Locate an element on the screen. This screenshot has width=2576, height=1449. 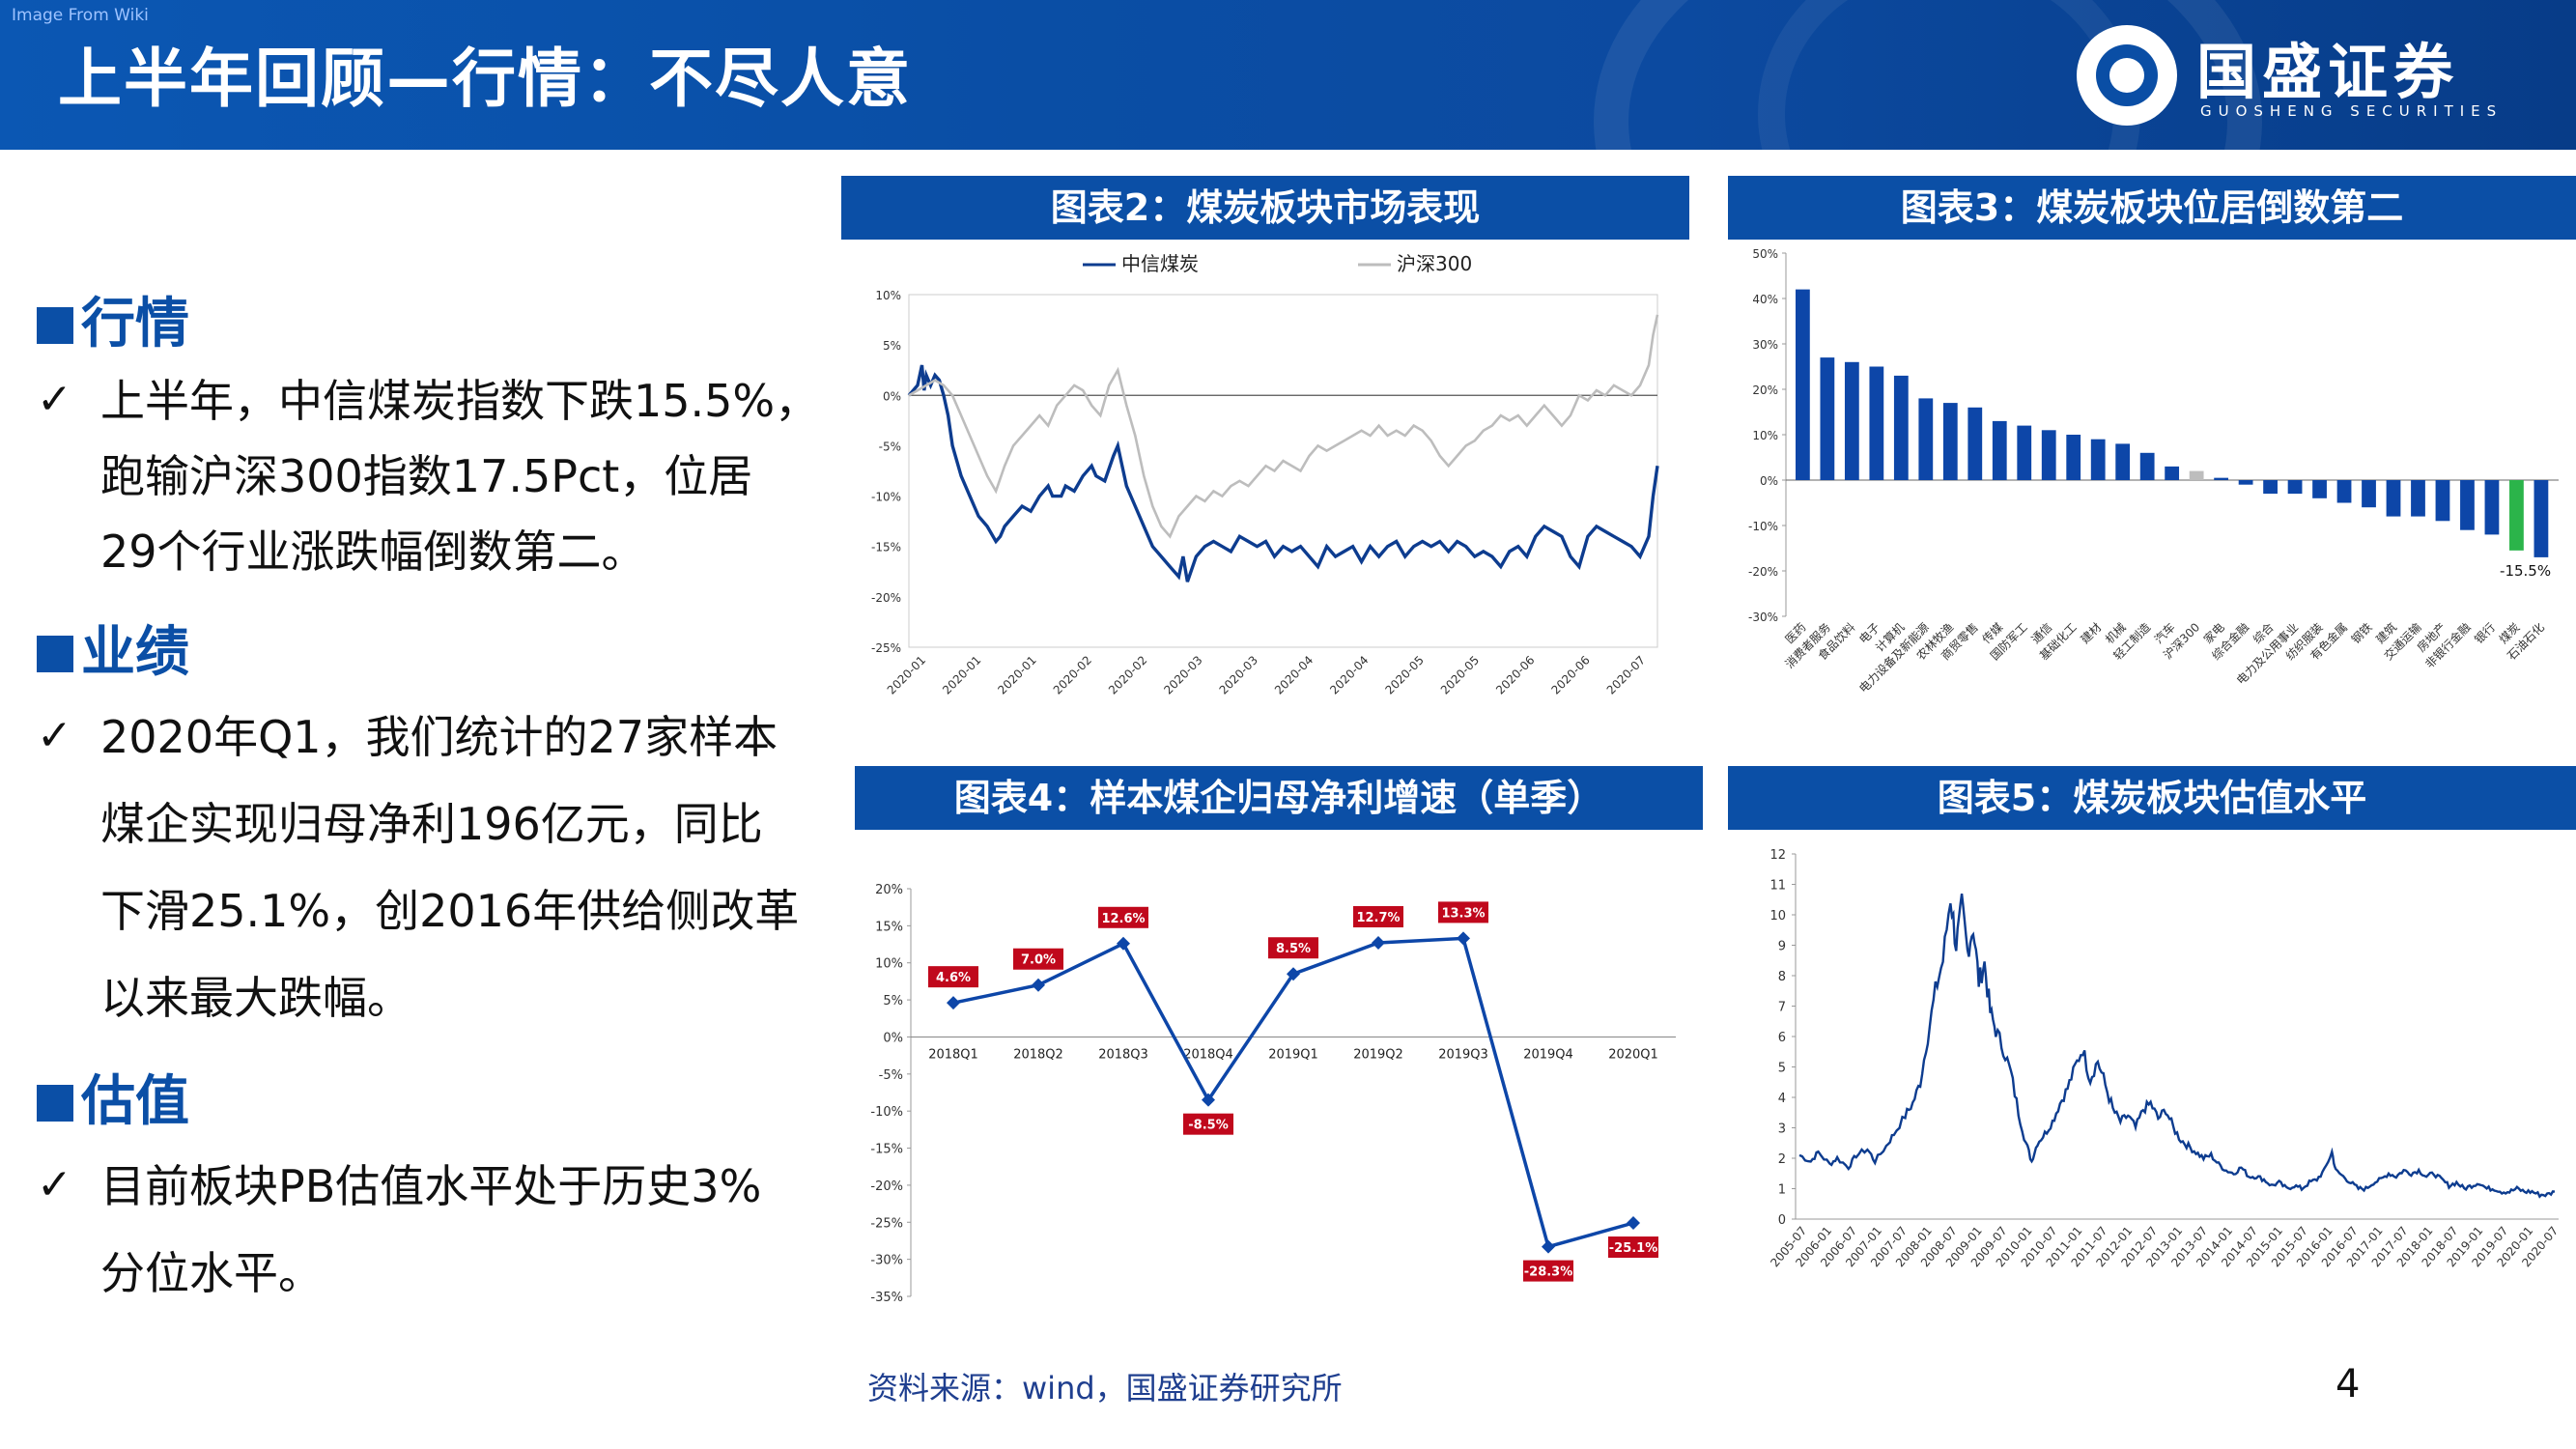
series-line-coal is located at coordinates (1283, 473).